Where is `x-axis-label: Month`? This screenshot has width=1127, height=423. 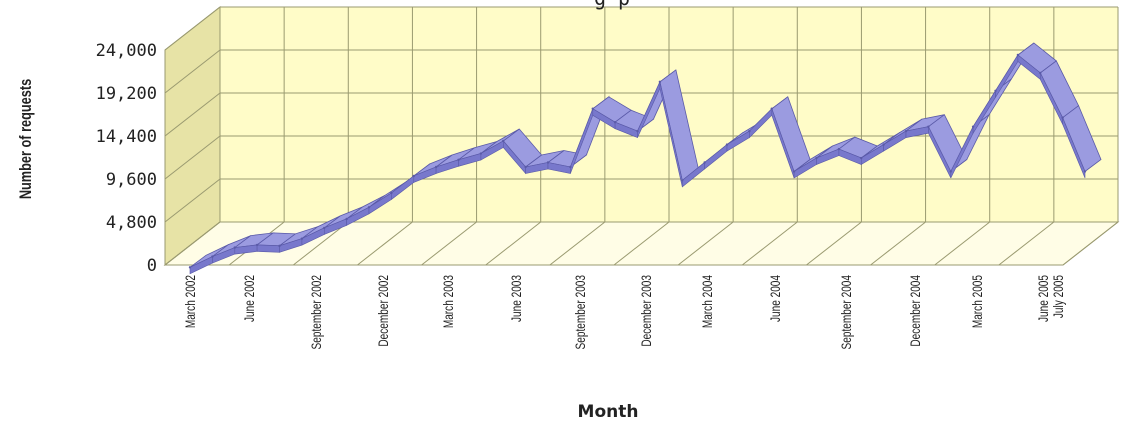 x-axis-label: Month is located at coordinates (608, 412).